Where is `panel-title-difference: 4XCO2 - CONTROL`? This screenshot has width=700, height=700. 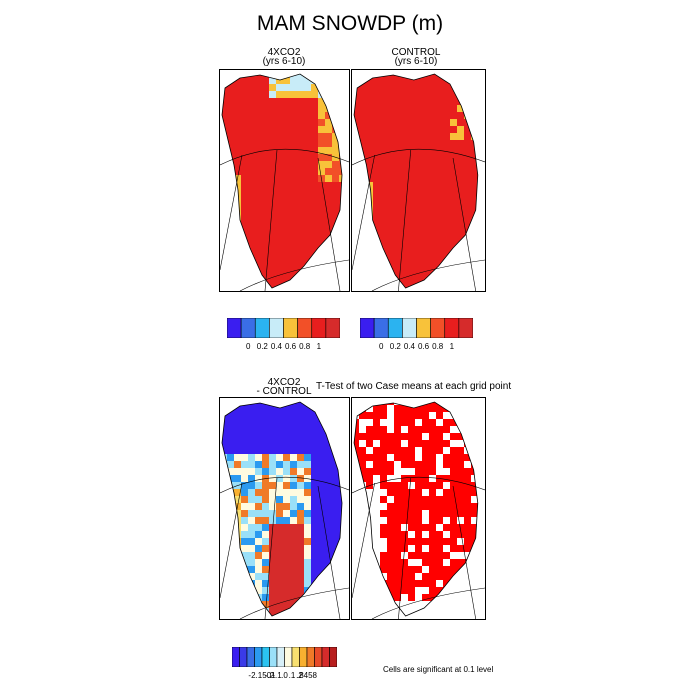
panel-title-difference: 4XCO2 - CONTROL is located at coordinates (284, 387).